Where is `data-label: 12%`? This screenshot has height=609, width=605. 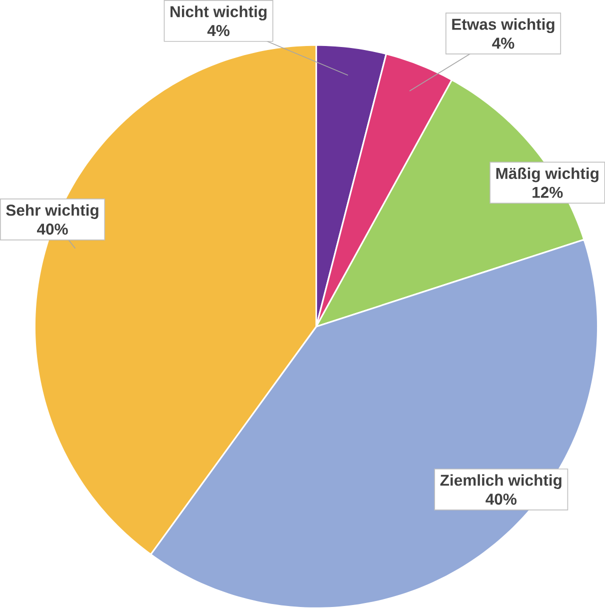
data-label: 12% is located at coordinates (547, 192).